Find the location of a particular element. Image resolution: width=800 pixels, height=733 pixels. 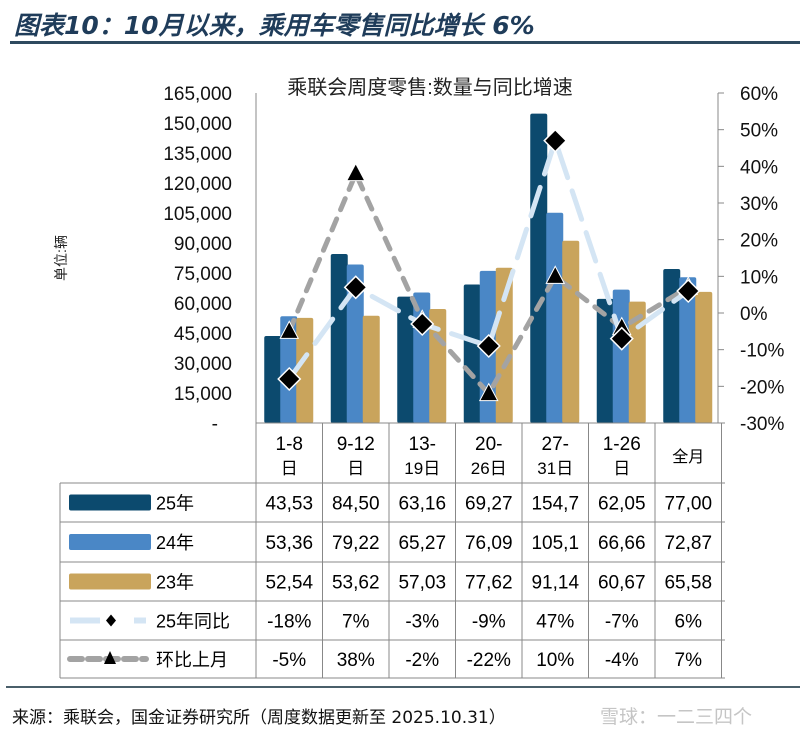

table-cell: 76,09 is located at coordinates (489, 543).